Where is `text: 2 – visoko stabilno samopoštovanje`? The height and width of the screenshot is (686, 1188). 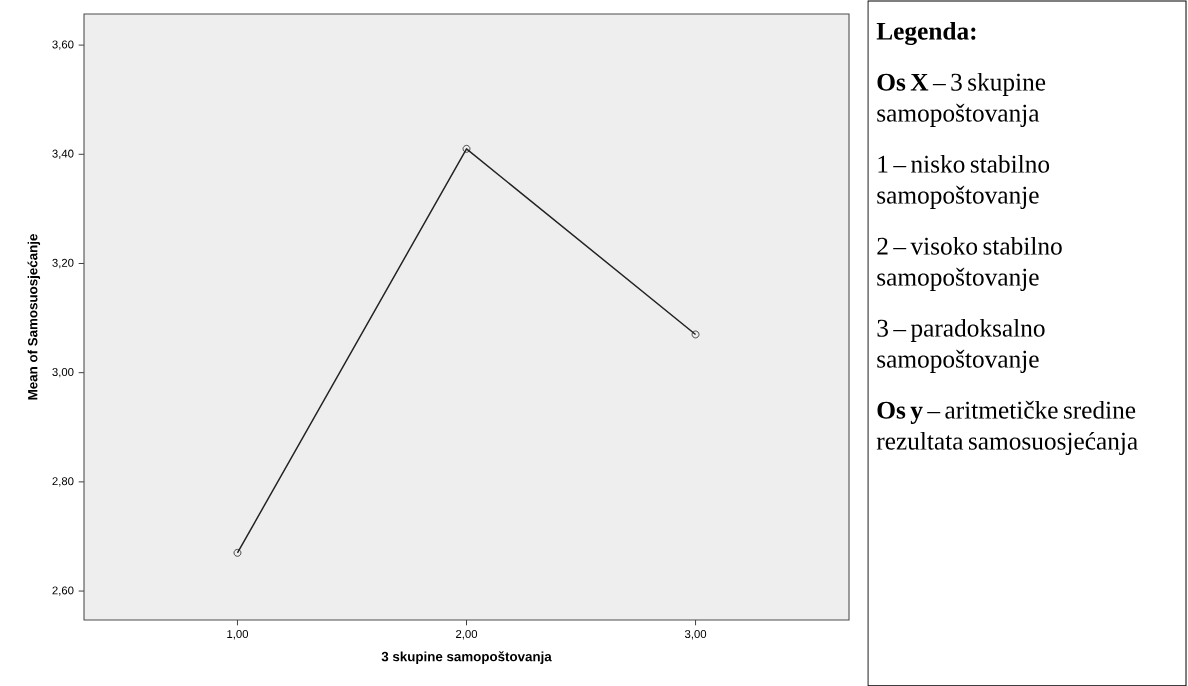
text: 2 – visoko stabilno samopoštovanje is located at coordinates (969, 263).